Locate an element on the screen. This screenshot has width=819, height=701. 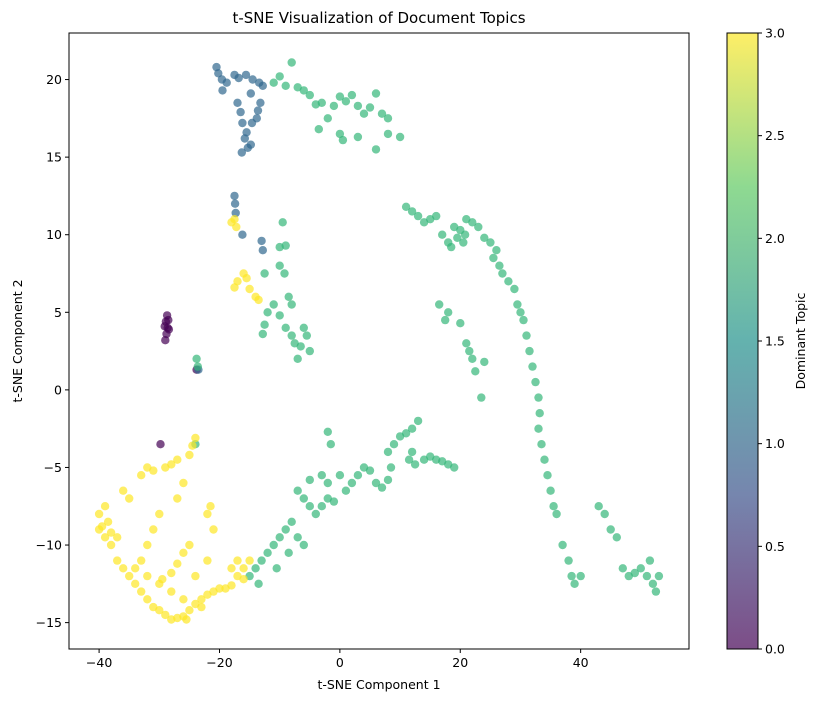
y-tick-label: 0 is located at coordinates (58, 389).